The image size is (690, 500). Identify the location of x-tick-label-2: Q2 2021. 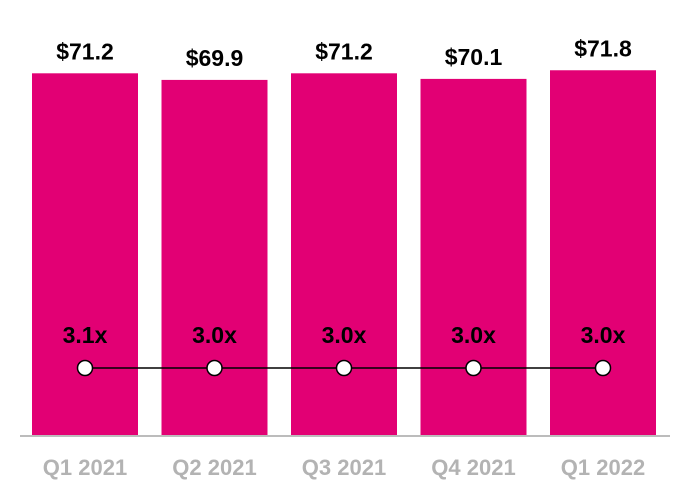
(214, 467).